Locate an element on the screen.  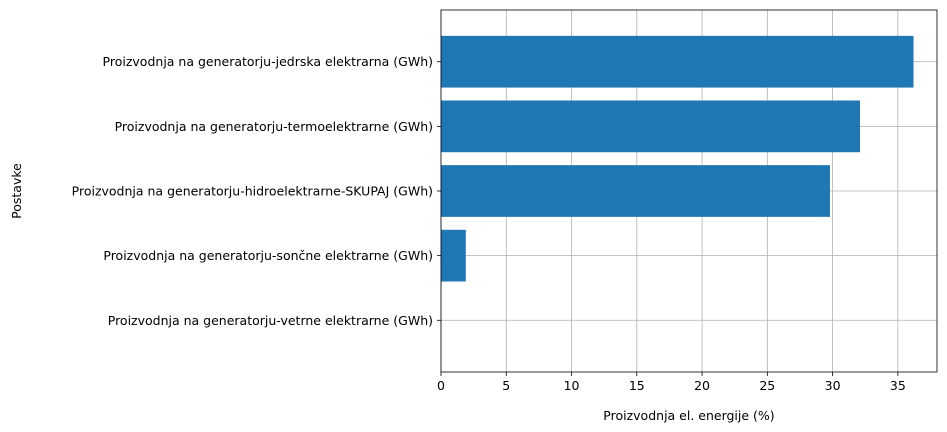
x-tick-label: 30 is located at coordinates (833, 385).